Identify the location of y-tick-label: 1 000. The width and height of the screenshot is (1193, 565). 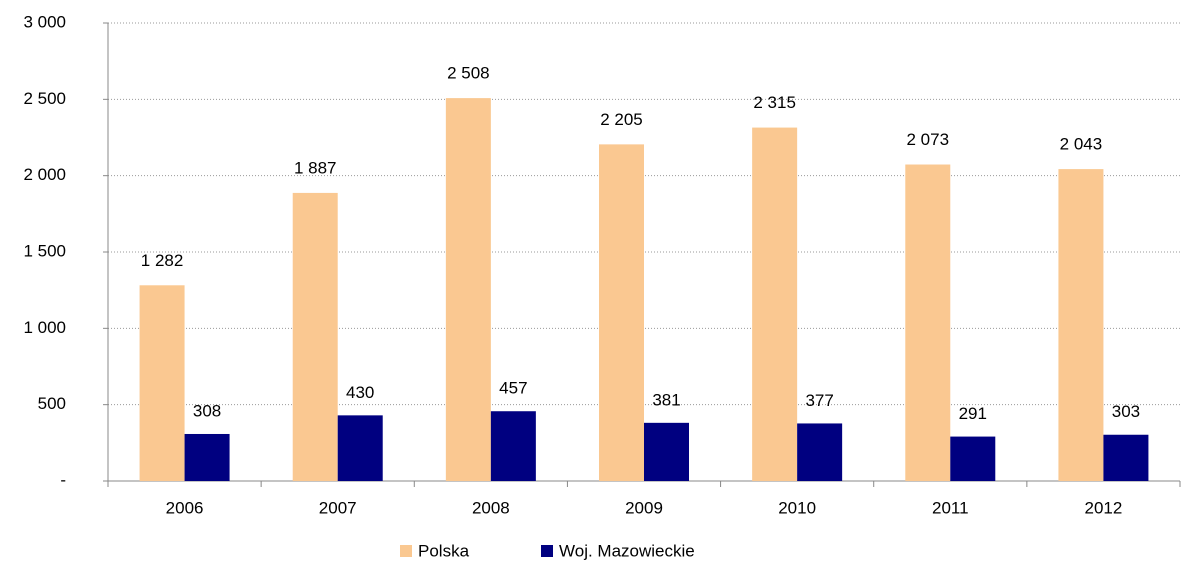
(44, 327).